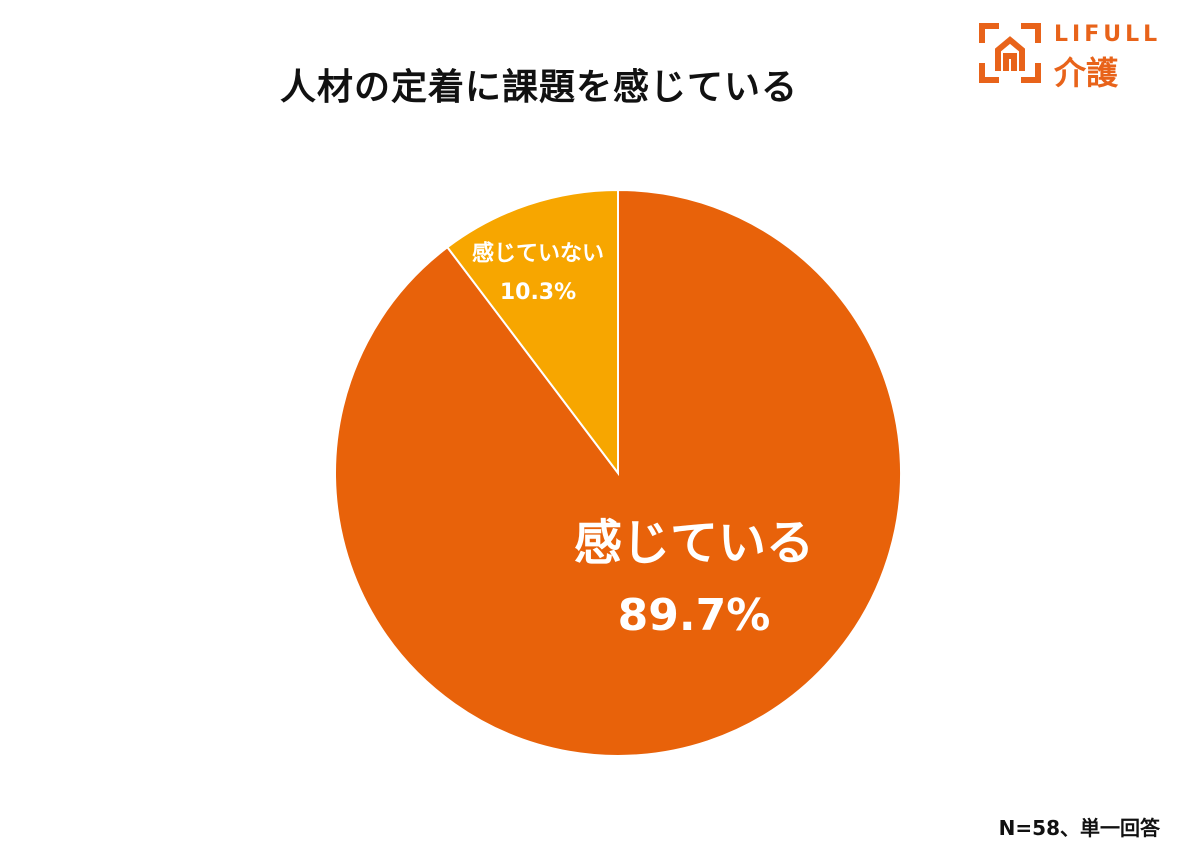 This screenshot has width=1200, height=848. What do you see at coordinates (1010, 53) in the screenshot?
I see `house-bracket-icon` at bounding box center [1010, 53].